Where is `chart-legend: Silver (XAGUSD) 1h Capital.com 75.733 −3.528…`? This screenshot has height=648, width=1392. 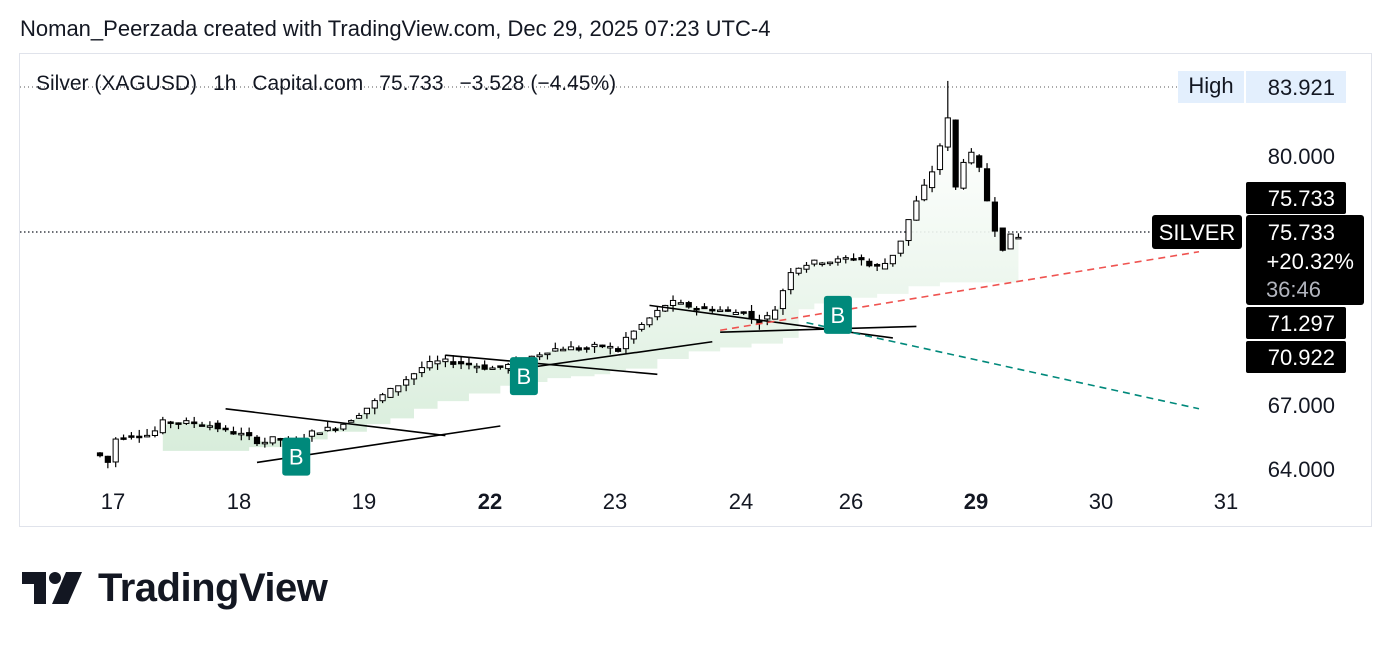
chart-legend: Silver (XAGUSD) 1h Capital.com 75.733 −3.528… is located at coordinates (334, 84).